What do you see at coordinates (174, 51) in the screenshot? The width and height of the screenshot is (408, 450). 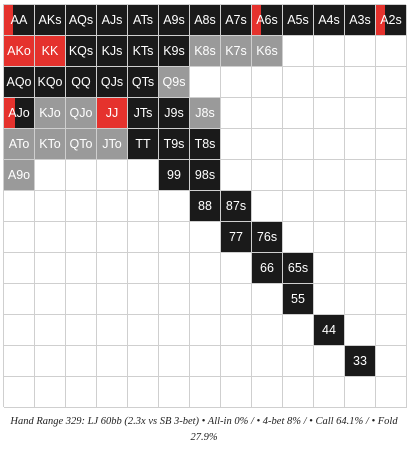 I see `hand-cell: K9s` at bounding box center [174, 51].